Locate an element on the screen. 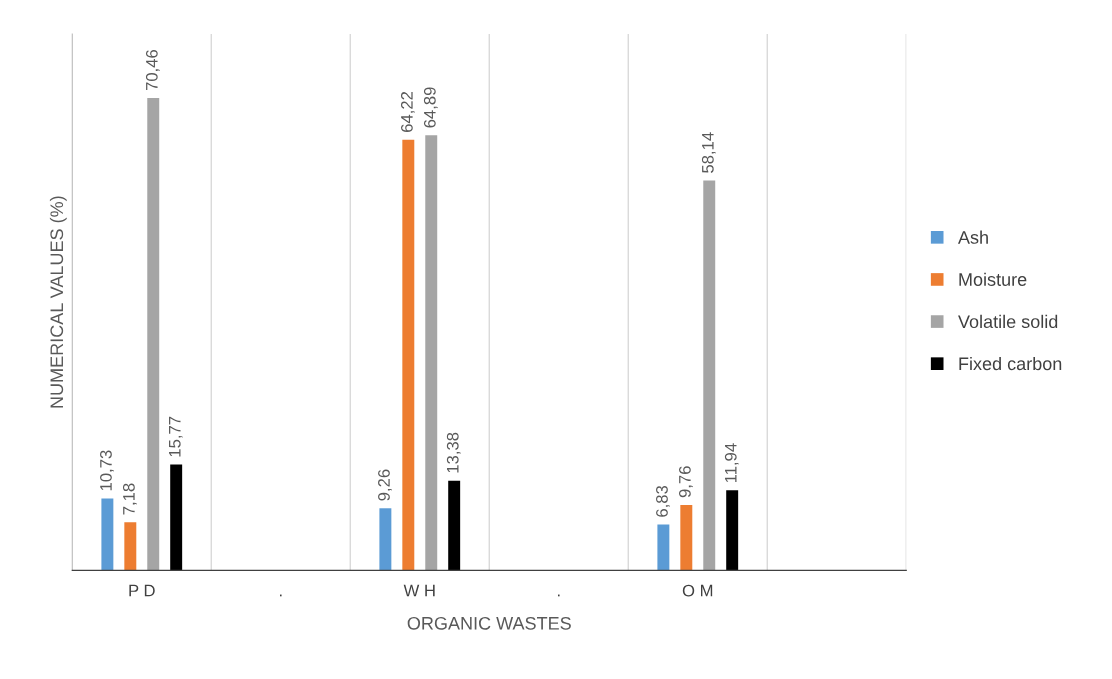  data-label: 15,77 is located at coordinates (176, 436).